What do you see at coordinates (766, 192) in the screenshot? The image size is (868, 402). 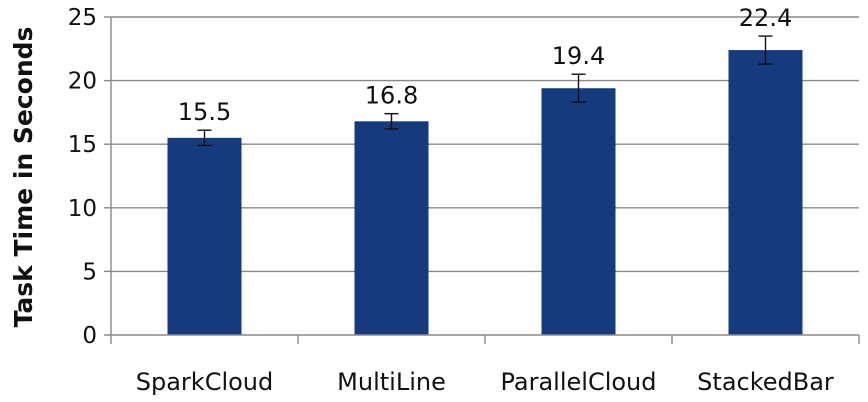 I see `bar-stackedbar` at bounding box center [766, 192].